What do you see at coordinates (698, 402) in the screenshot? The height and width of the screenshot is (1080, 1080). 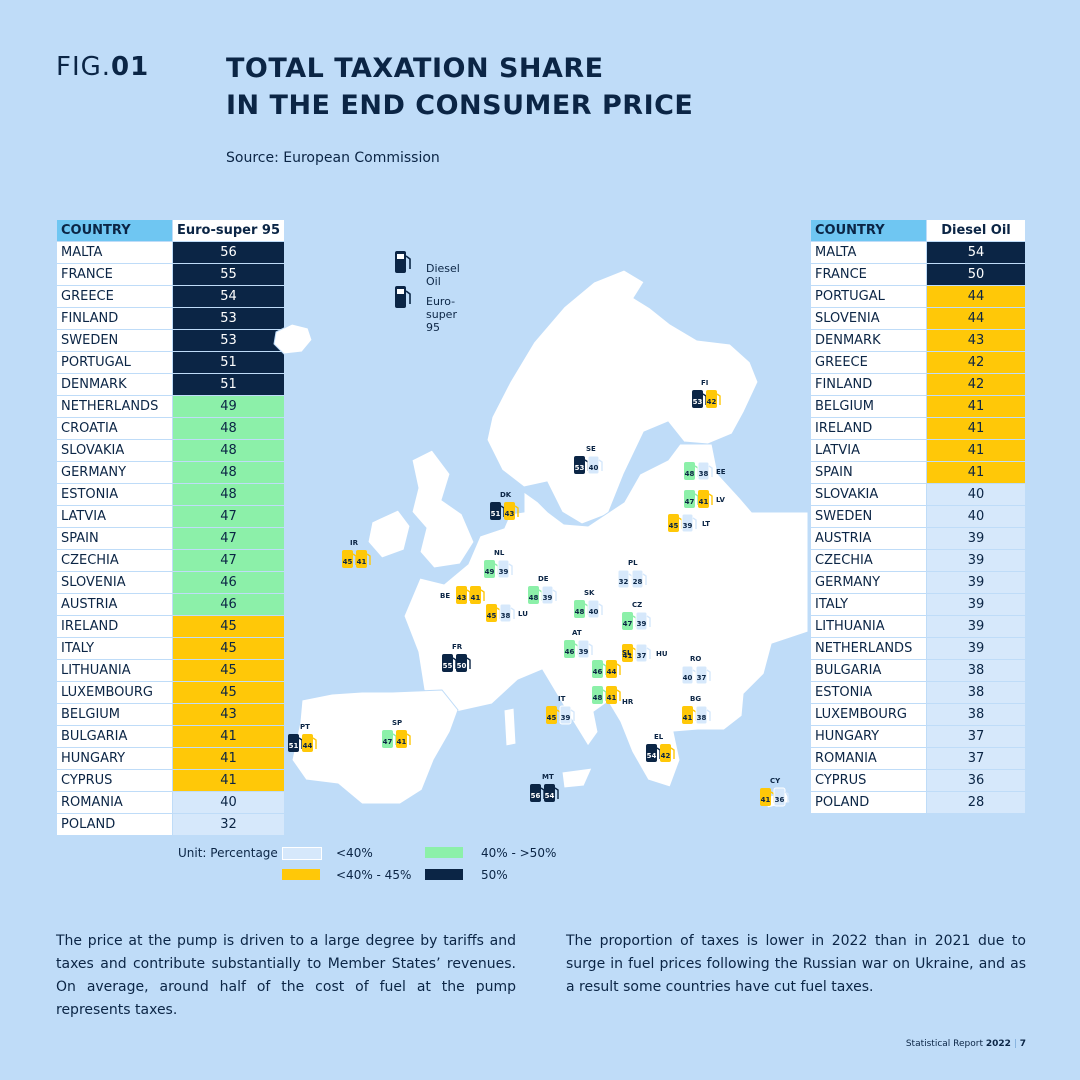 I see `euro-super-value: 53` at bounding box center [698, 402].